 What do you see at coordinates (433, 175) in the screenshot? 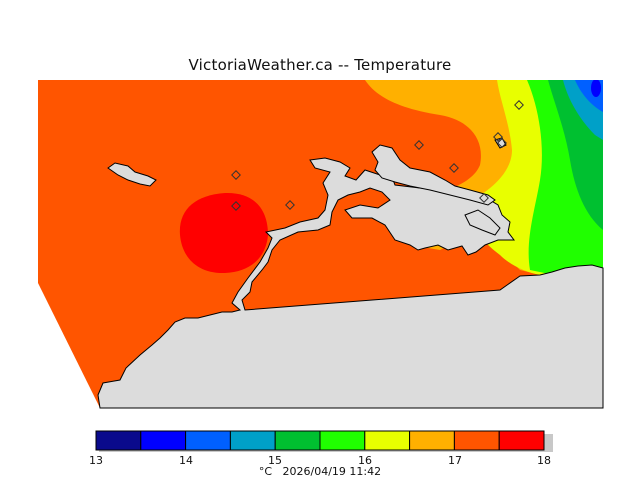
I see `island-north` at bounding box center [433, 175].